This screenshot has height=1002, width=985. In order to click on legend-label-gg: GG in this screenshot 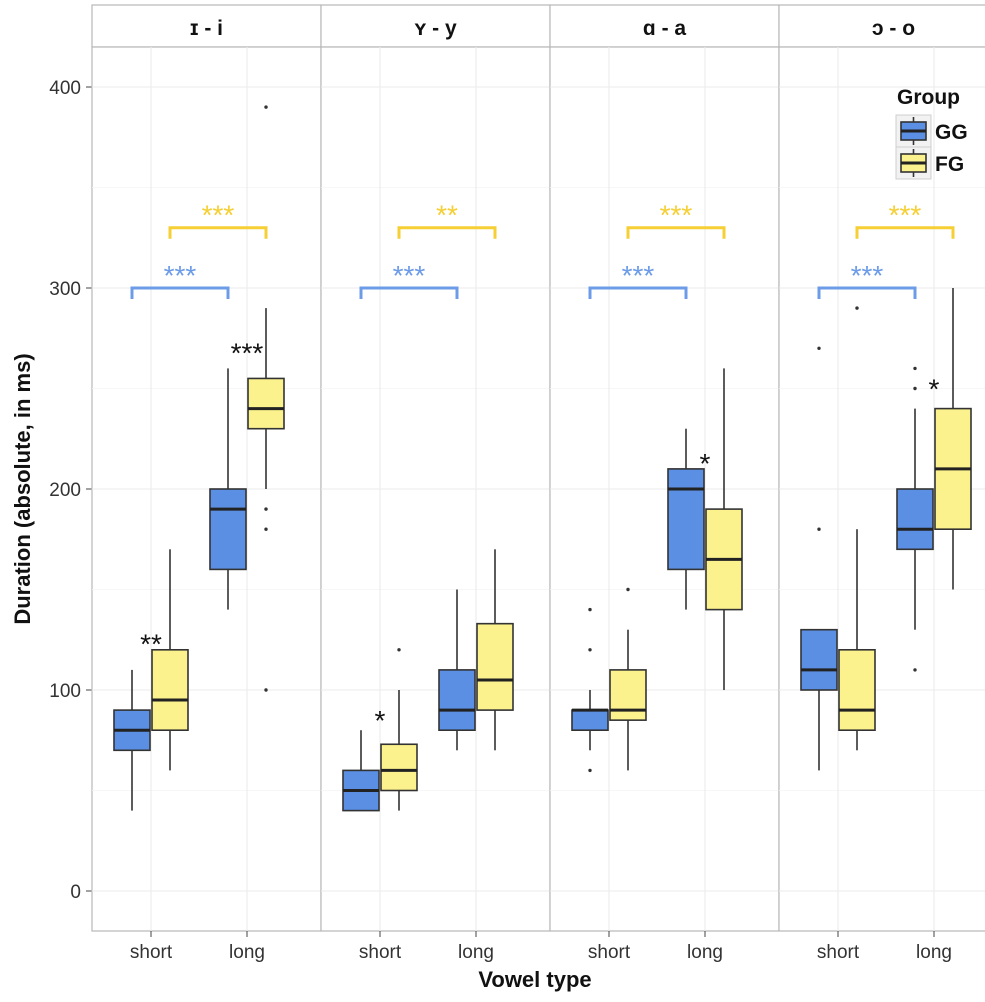, I will do `click(951, 132)`.